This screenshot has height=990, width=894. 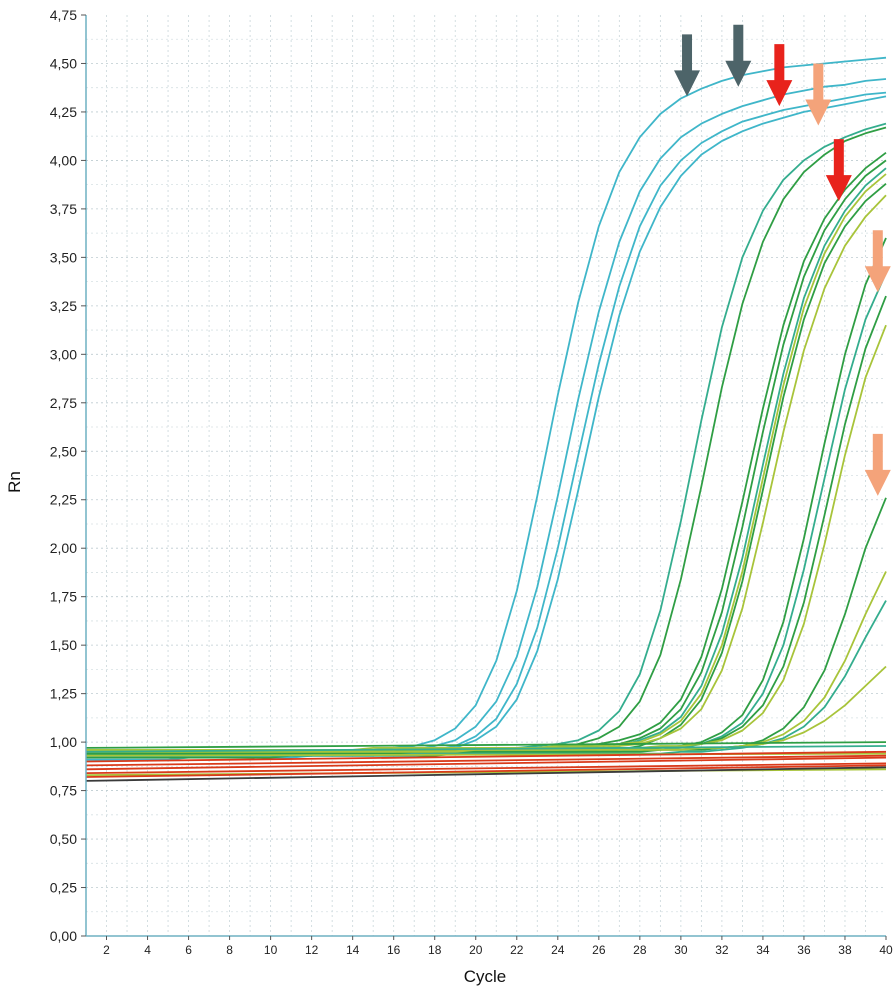 I want to click on y-tick-label: 3,50, so click(x=63, y=257).